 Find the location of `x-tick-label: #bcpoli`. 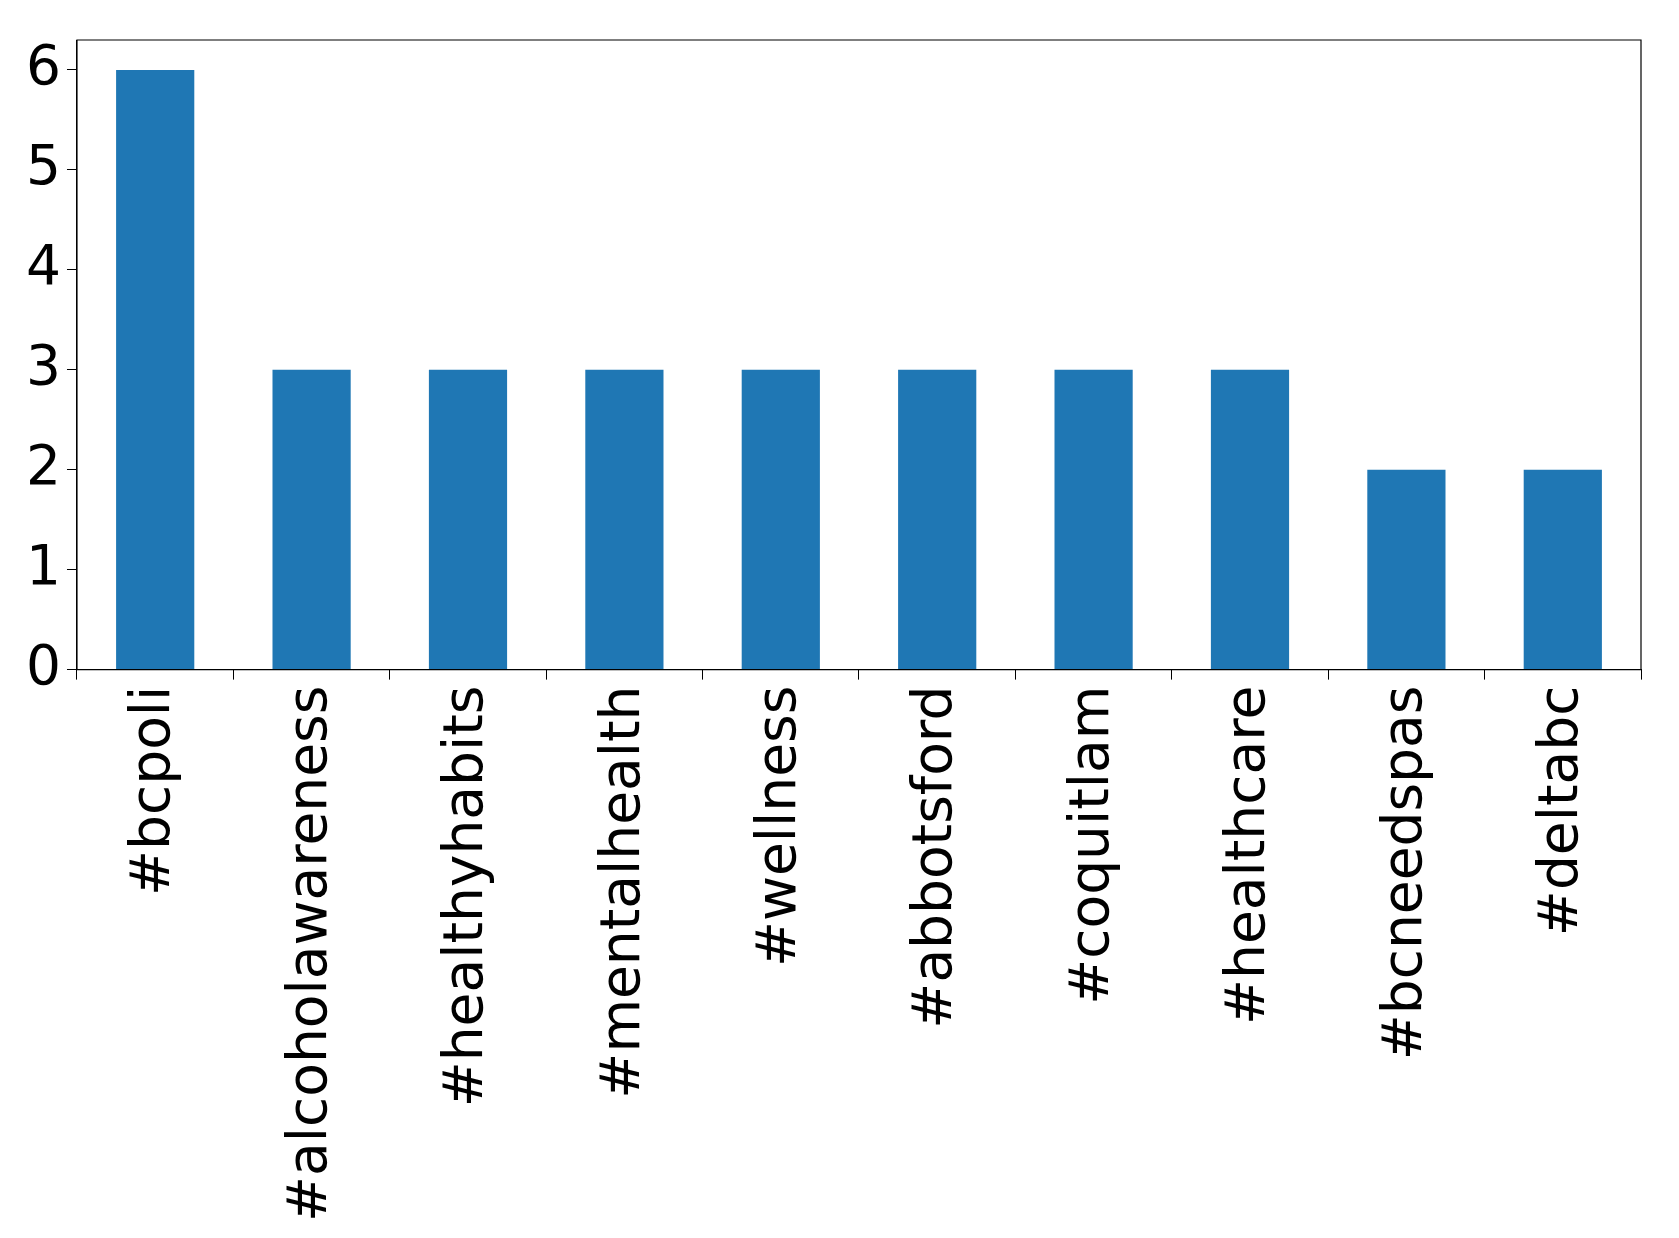

x-tick-label: #bcpoli is located at coordinates (150, 790).